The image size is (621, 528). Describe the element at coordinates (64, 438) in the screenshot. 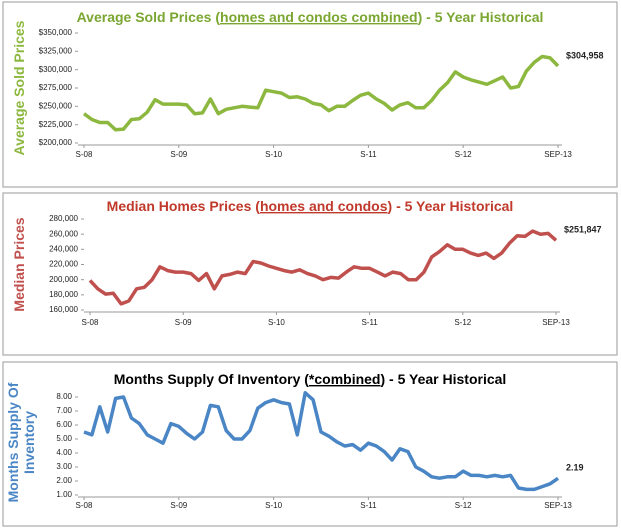

I see `y-tick-label: 5.00` at that location.